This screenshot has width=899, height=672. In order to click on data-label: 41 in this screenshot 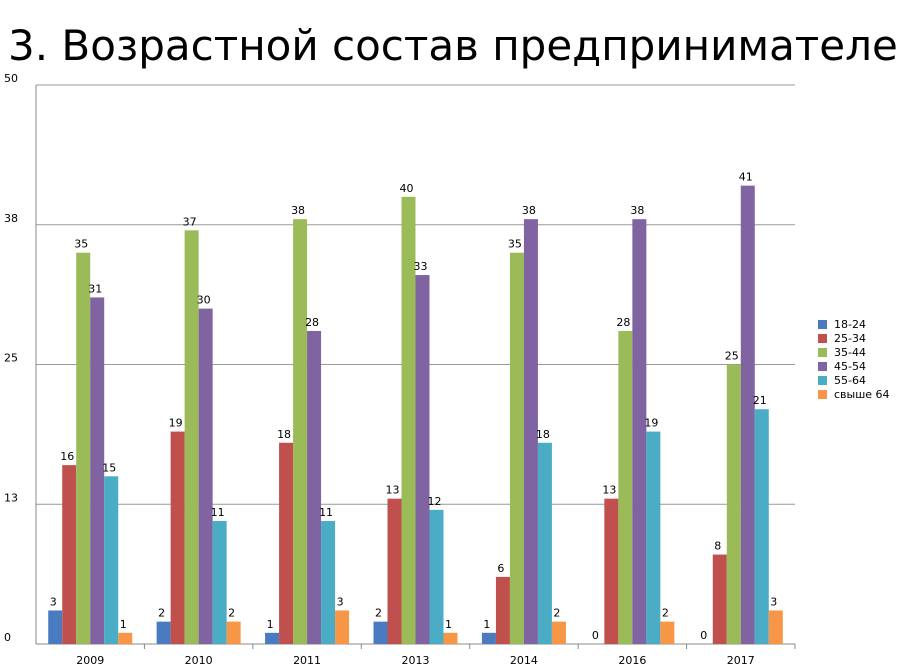, I will do `click(746, 177)`.